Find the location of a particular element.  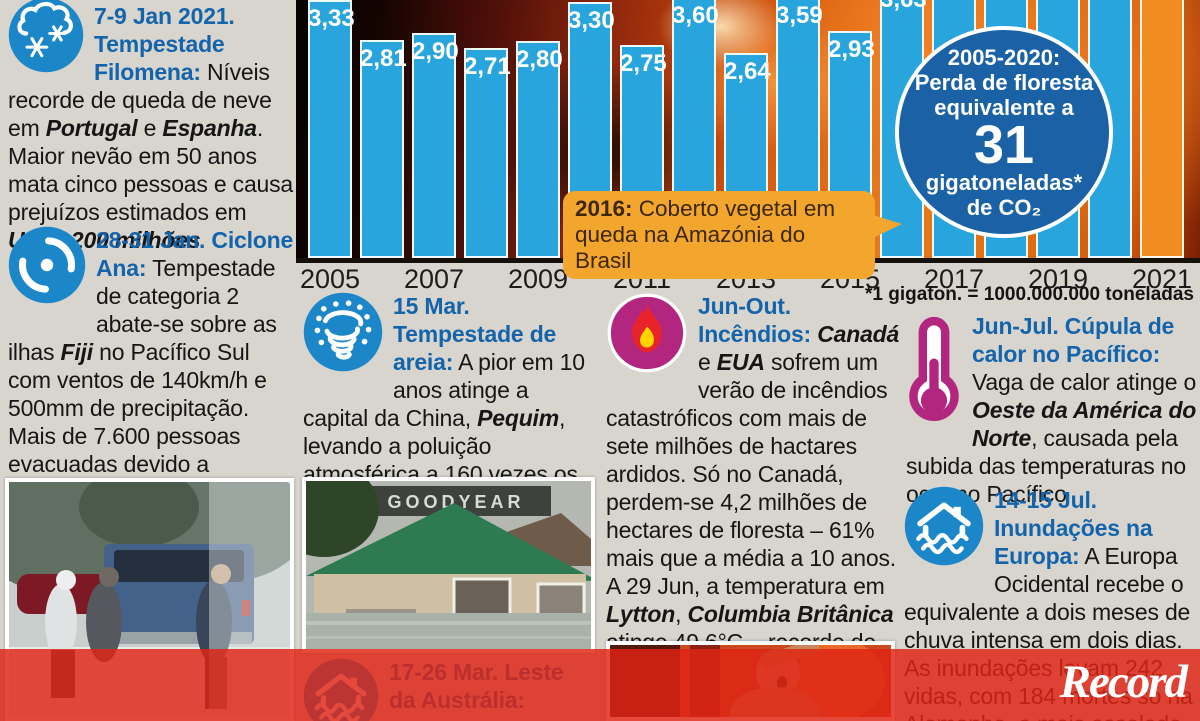

bar-value-2012: 3,60 is located at coordinates (695, 15).